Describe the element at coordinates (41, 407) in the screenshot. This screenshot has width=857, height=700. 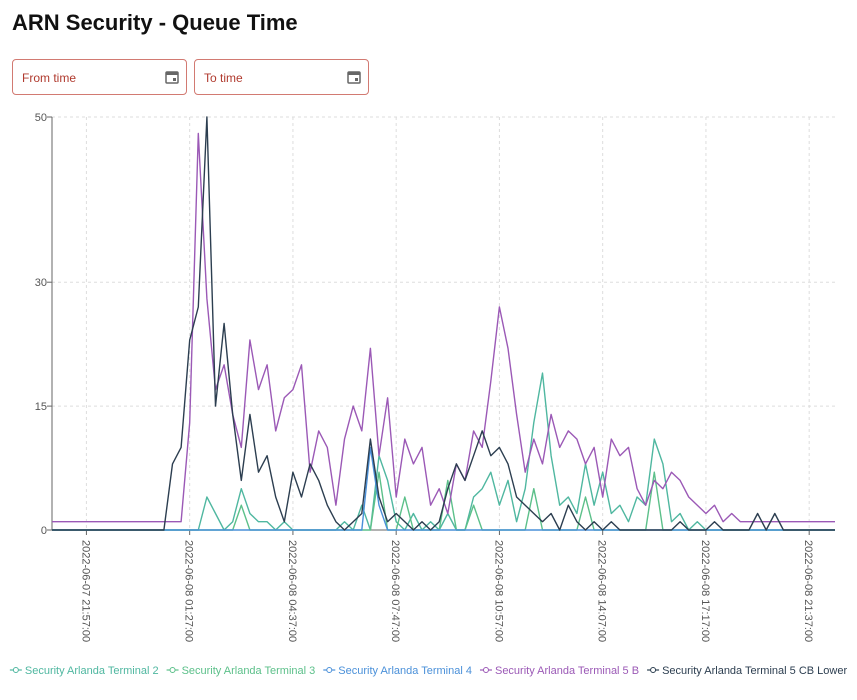
I see `y-tick-label: 15` at that location.